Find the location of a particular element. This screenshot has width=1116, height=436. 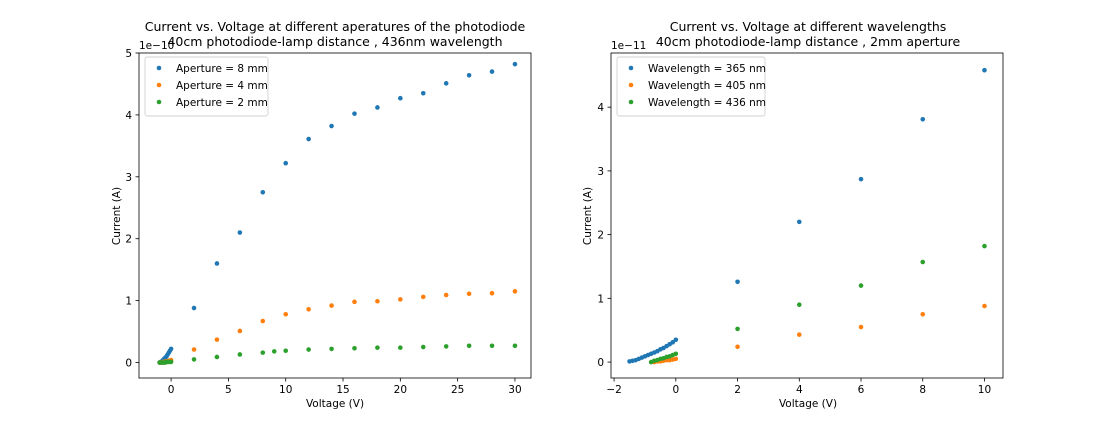

x-tick-label: 6 is located at coordinates (861, 390).